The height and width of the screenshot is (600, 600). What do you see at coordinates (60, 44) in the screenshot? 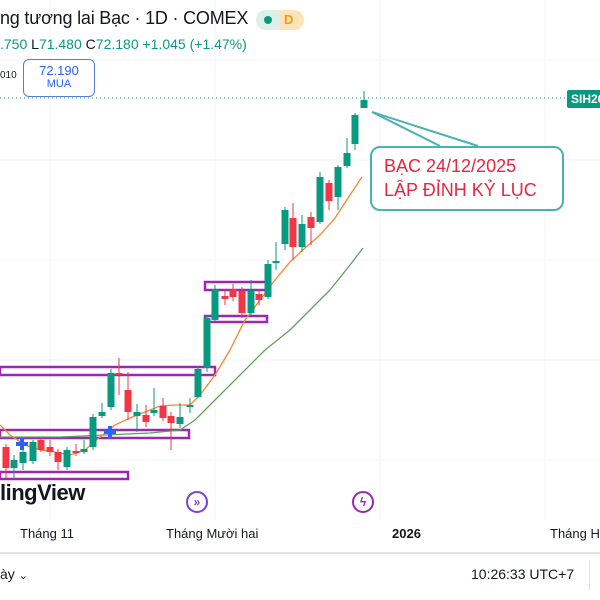
I see `low-value: 71.480` at bounding box center [60, 44].